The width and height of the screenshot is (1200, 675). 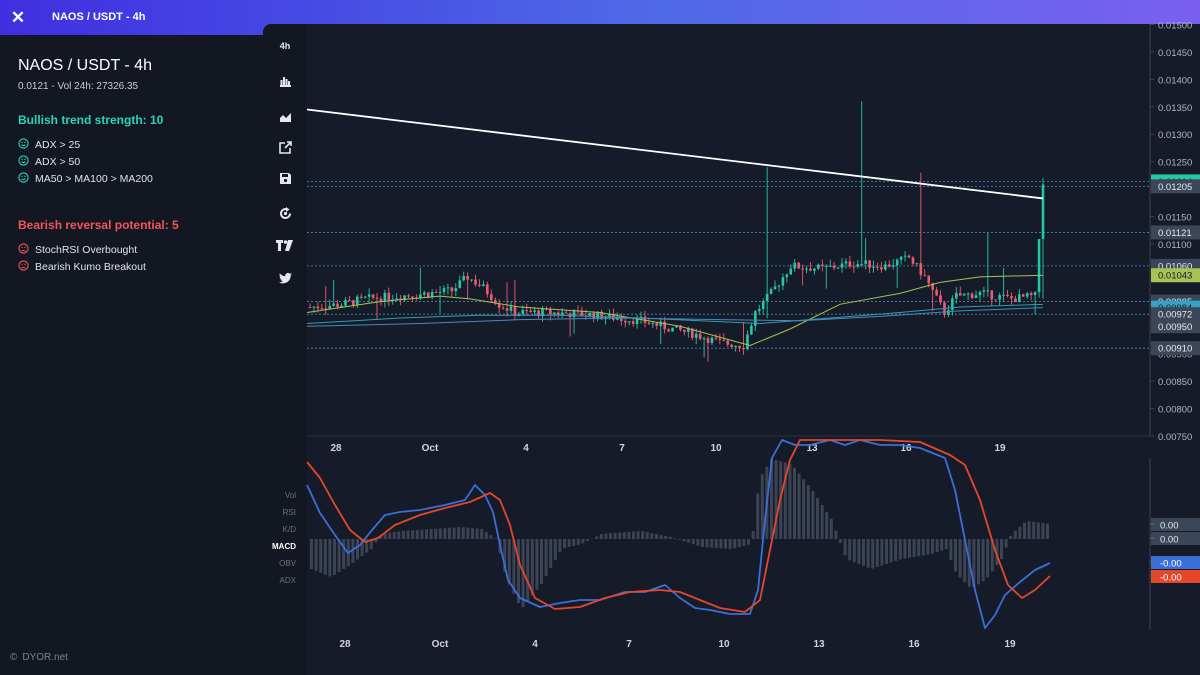 I want to click on close-icon: ✕, so click(x=18, y=17).